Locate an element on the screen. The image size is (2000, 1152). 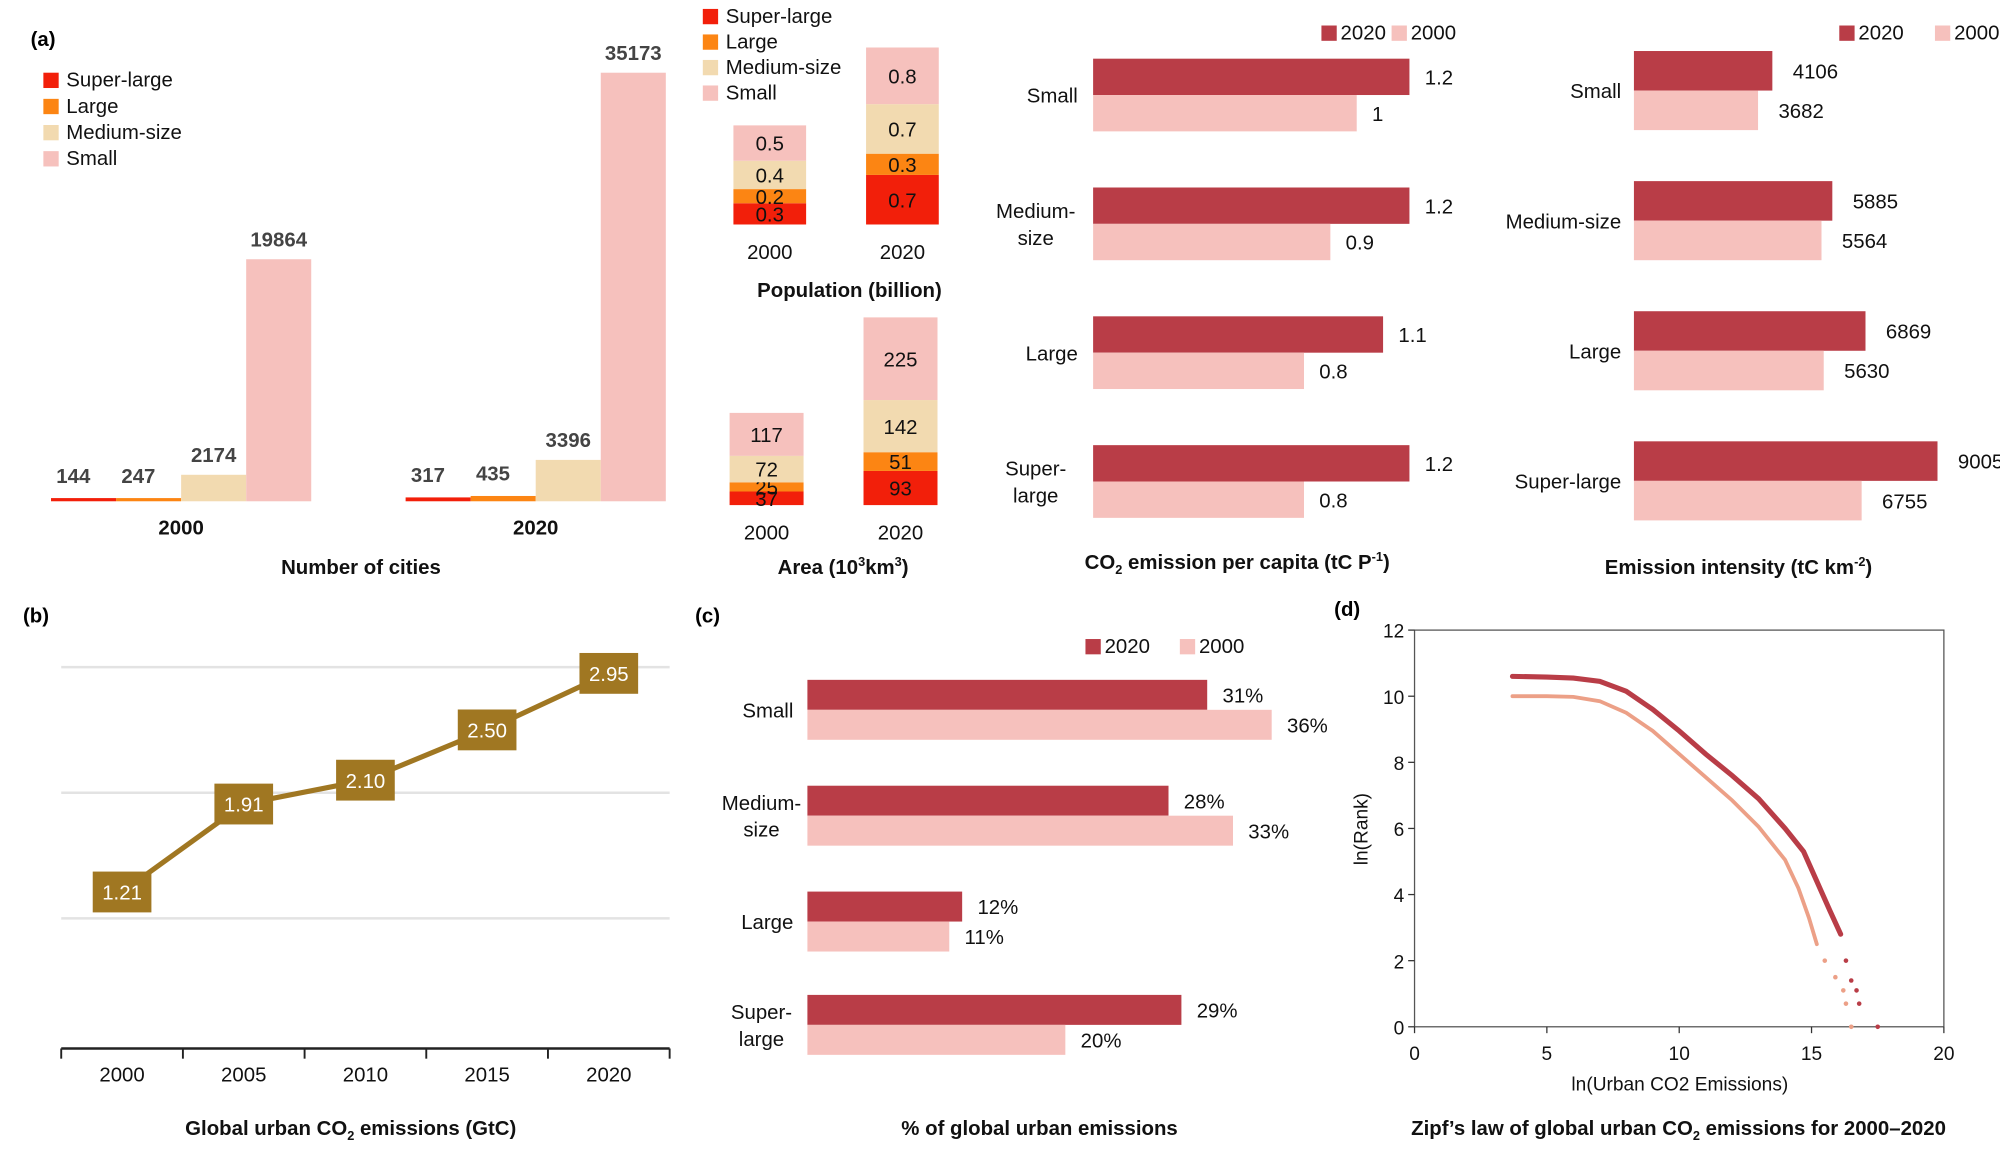
value-label-large-2020: 435 is located at coordinates (493, 475).